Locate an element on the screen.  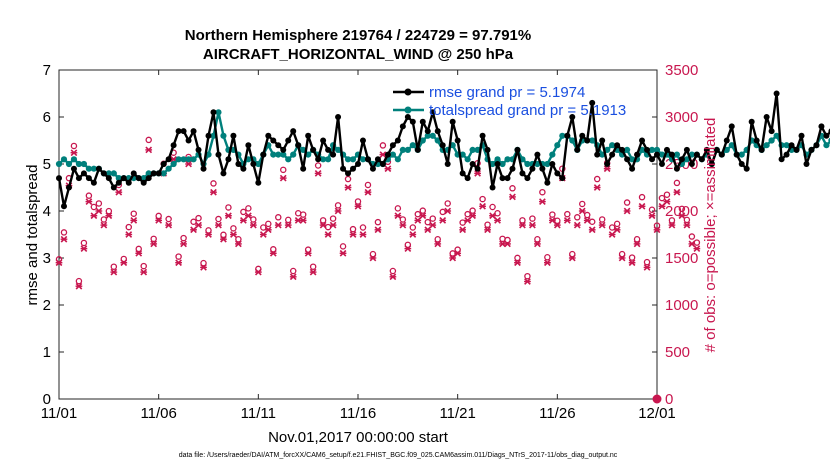
y-axis-label-left: rmse and totalspread is located at coordinates (32, 235).